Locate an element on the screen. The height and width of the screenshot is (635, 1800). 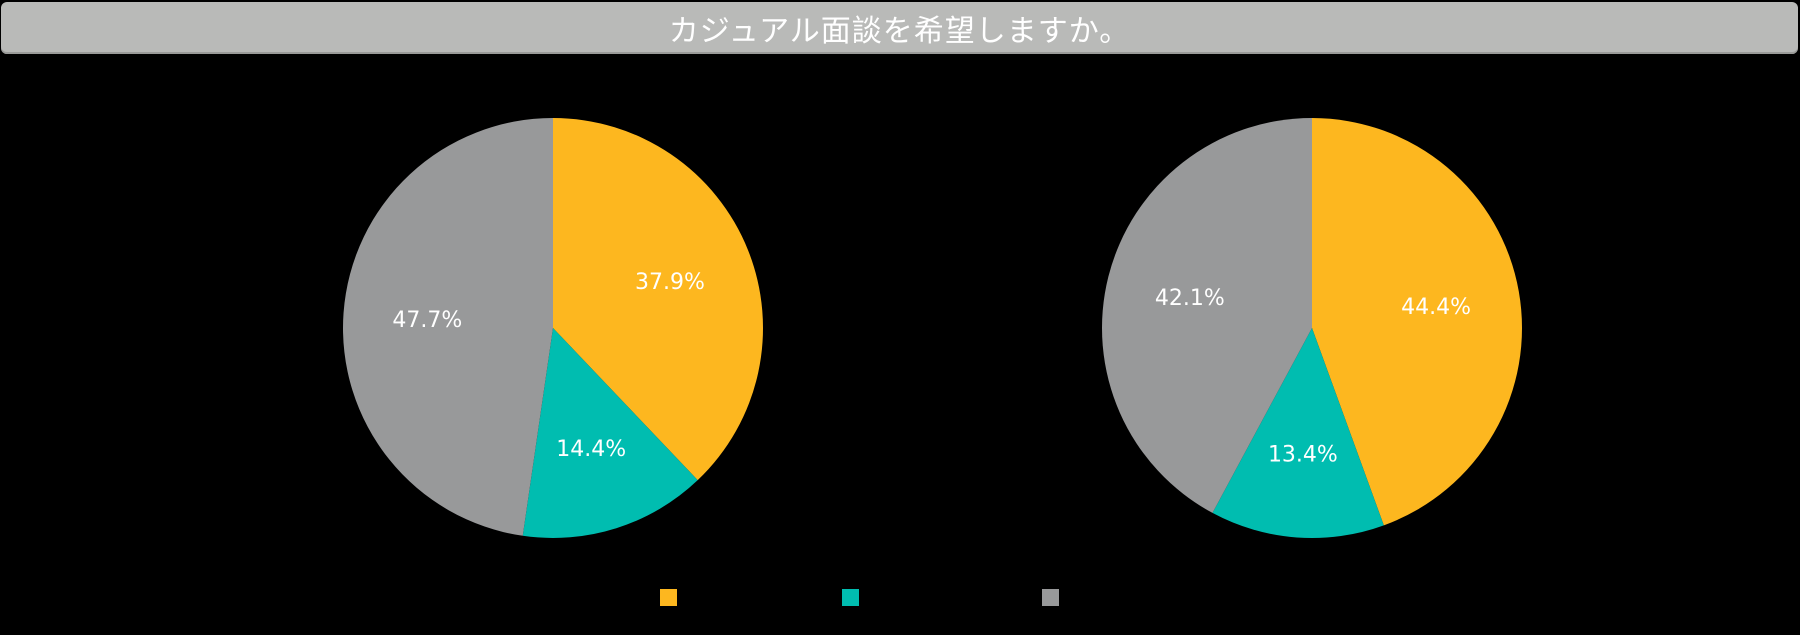
legend-item-gray is located at coordinates (1054, 597).